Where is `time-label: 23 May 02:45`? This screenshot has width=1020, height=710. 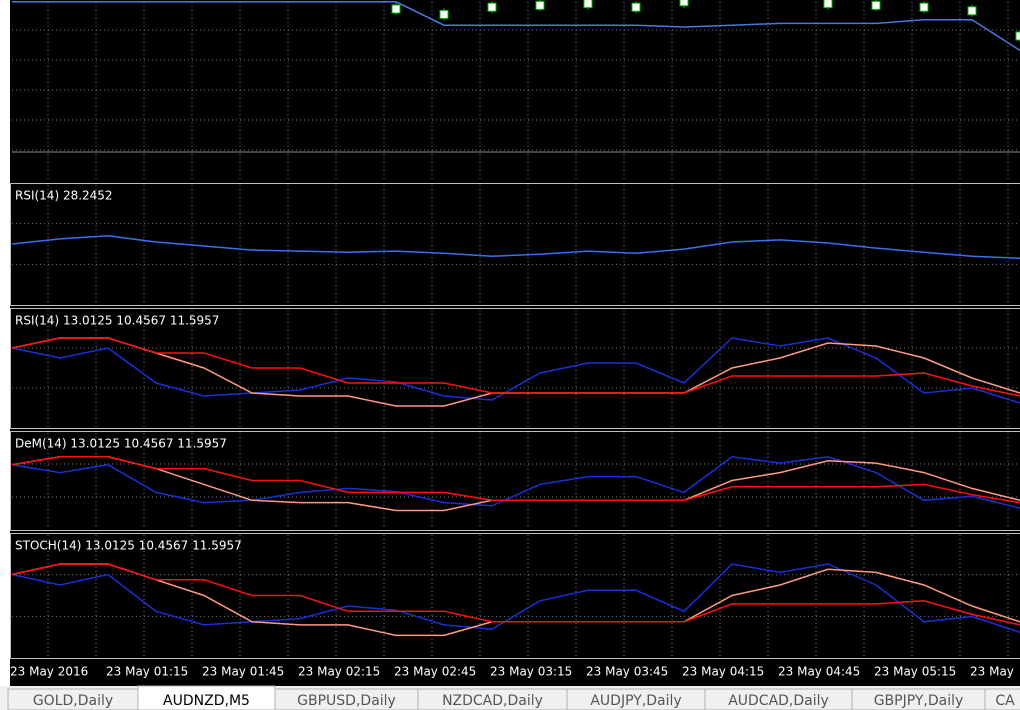 time-label: 23 May 02:45 is located at coordinates (435, 672).